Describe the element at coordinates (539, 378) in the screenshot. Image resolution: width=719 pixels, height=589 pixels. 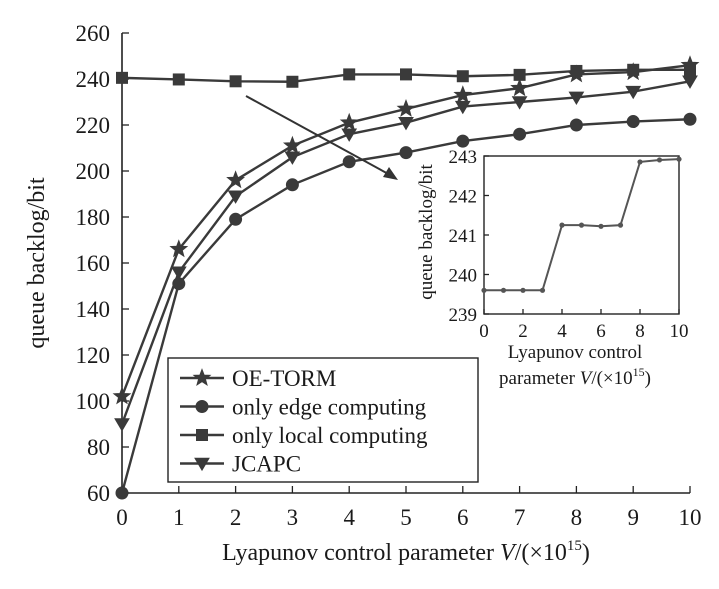
I see `inset-x-label-prefix: parameter` at that location.